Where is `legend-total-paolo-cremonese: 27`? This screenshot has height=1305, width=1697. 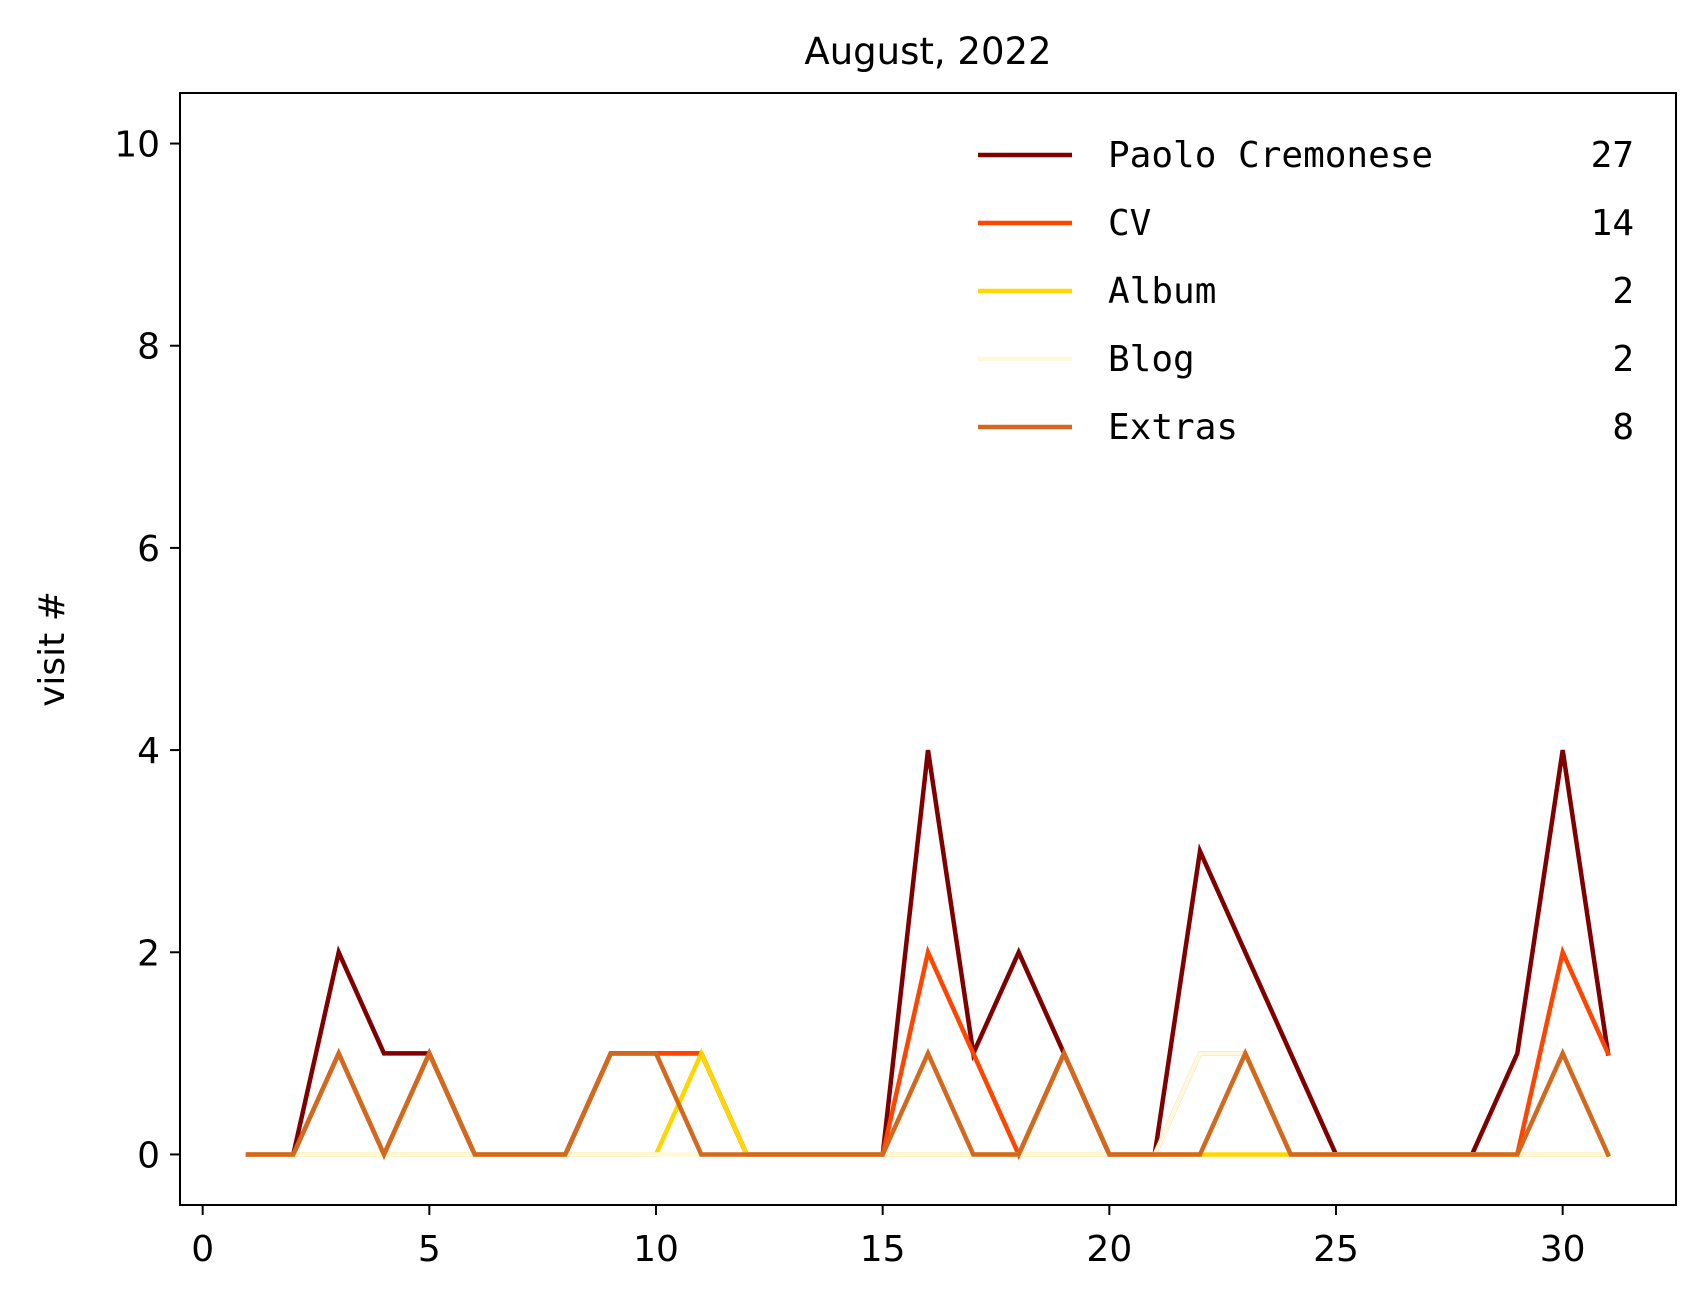
legend-total-paolo-cremonese: 27 is located at coordinates (1612, 155).